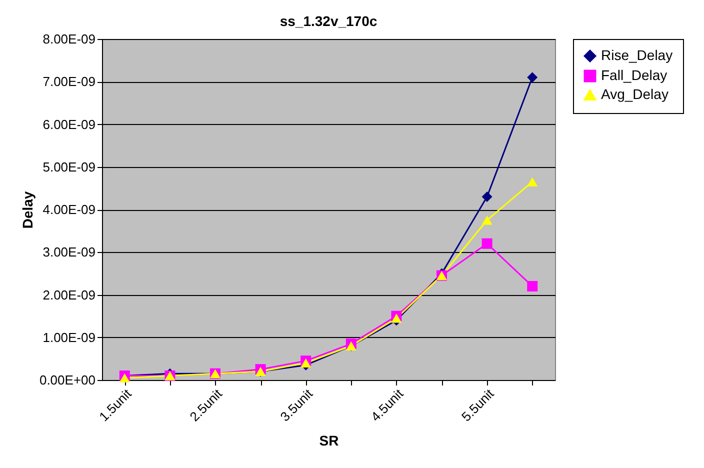 The image size is (704, 468). I want to click on y-tick-label: 3.00E-09, so click(69, 252).